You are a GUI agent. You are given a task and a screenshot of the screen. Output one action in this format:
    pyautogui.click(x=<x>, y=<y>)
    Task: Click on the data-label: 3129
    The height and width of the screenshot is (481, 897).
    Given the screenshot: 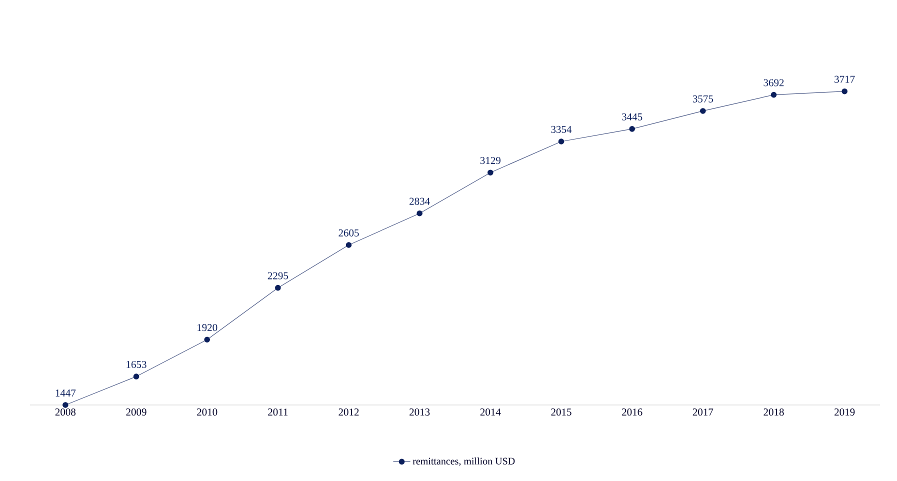 What is the action you would take?
    pyautogui.click(x=490, y=160)
    